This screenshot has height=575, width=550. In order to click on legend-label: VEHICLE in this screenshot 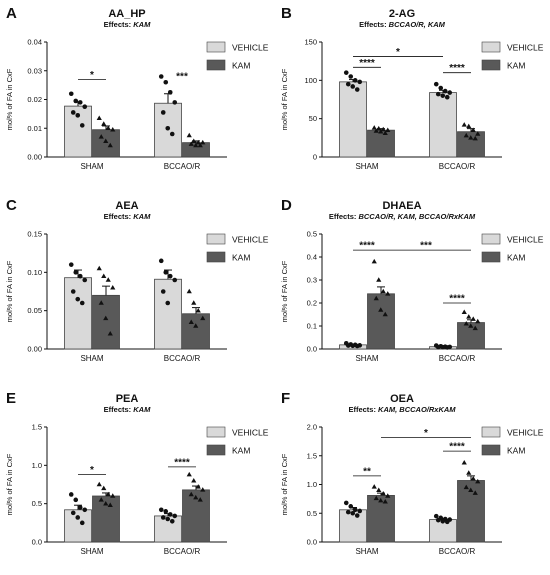, I will do `click(250, 48)`.